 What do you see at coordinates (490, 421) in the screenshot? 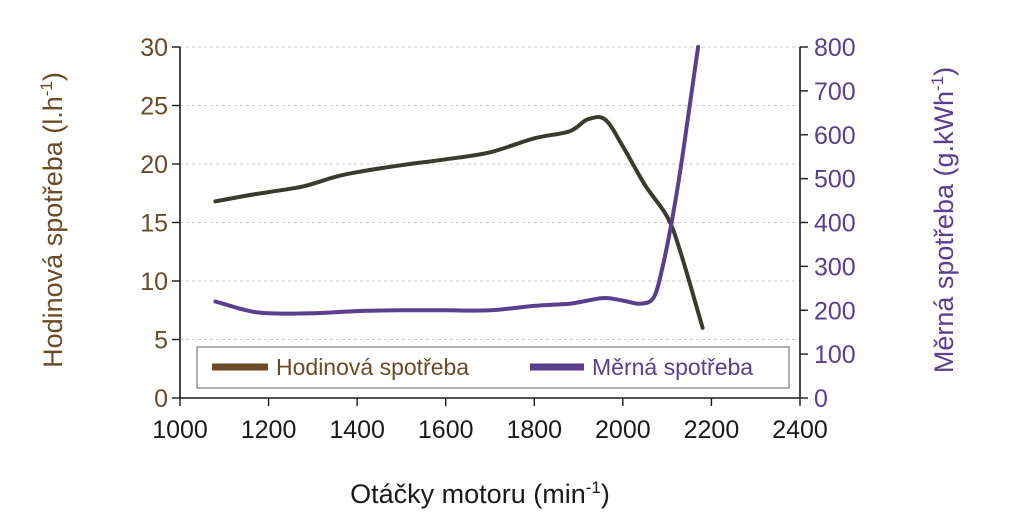
I see `x-tick-labels: 1000 1200 1400 1600 1800 2000 2200 2400` at bounding box center [490, 421].